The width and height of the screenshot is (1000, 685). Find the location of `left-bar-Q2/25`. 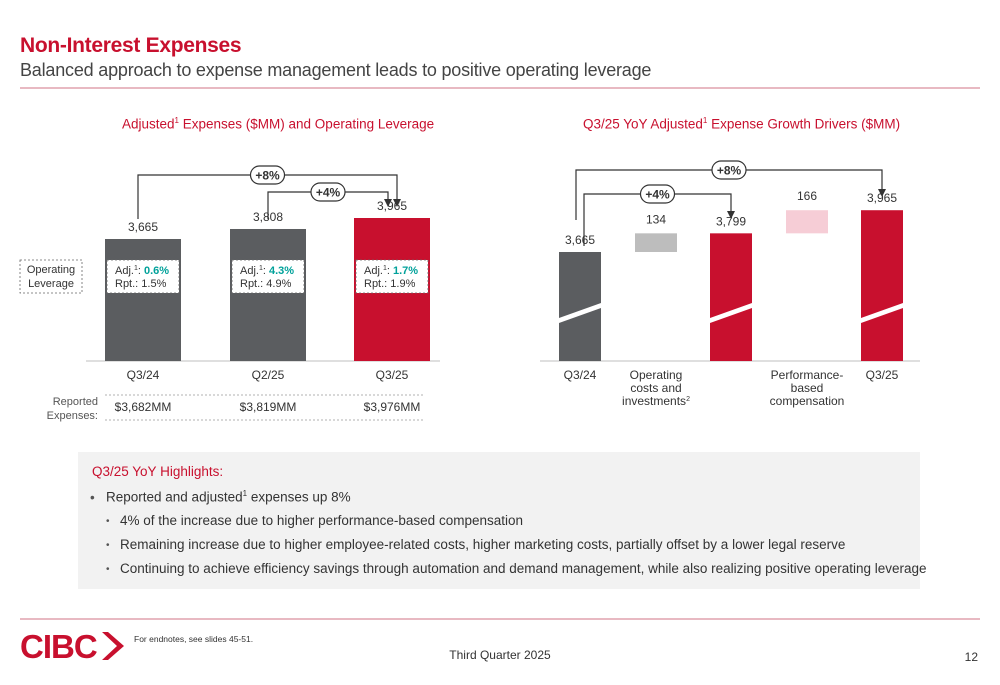

left-bar-Q2/25 is located at coordinates (268, 294).